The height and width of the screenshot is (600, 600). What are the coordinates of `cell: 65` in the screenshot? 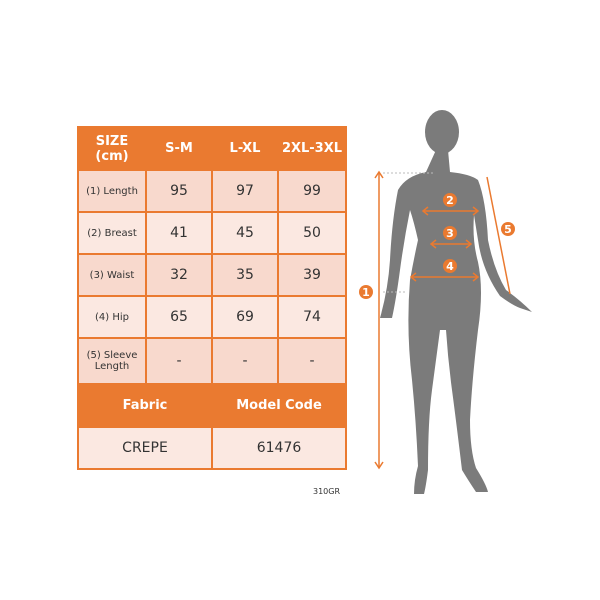 It's located at (179, 317).